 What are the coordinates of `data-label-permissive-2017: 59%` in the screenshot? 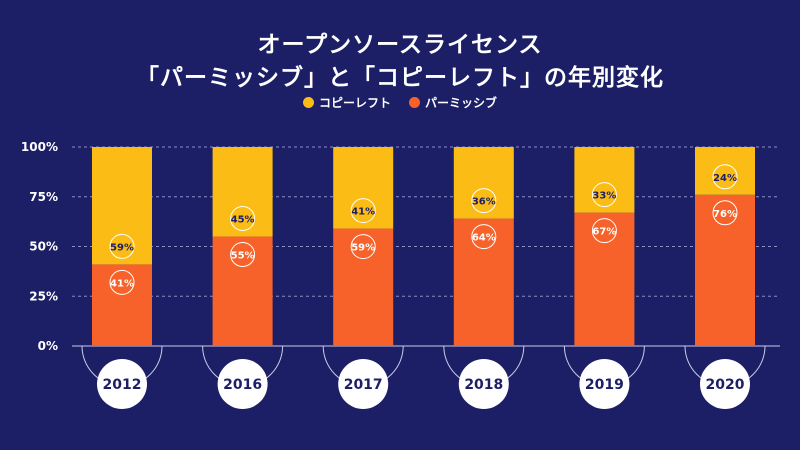 It's located at (363, 248).